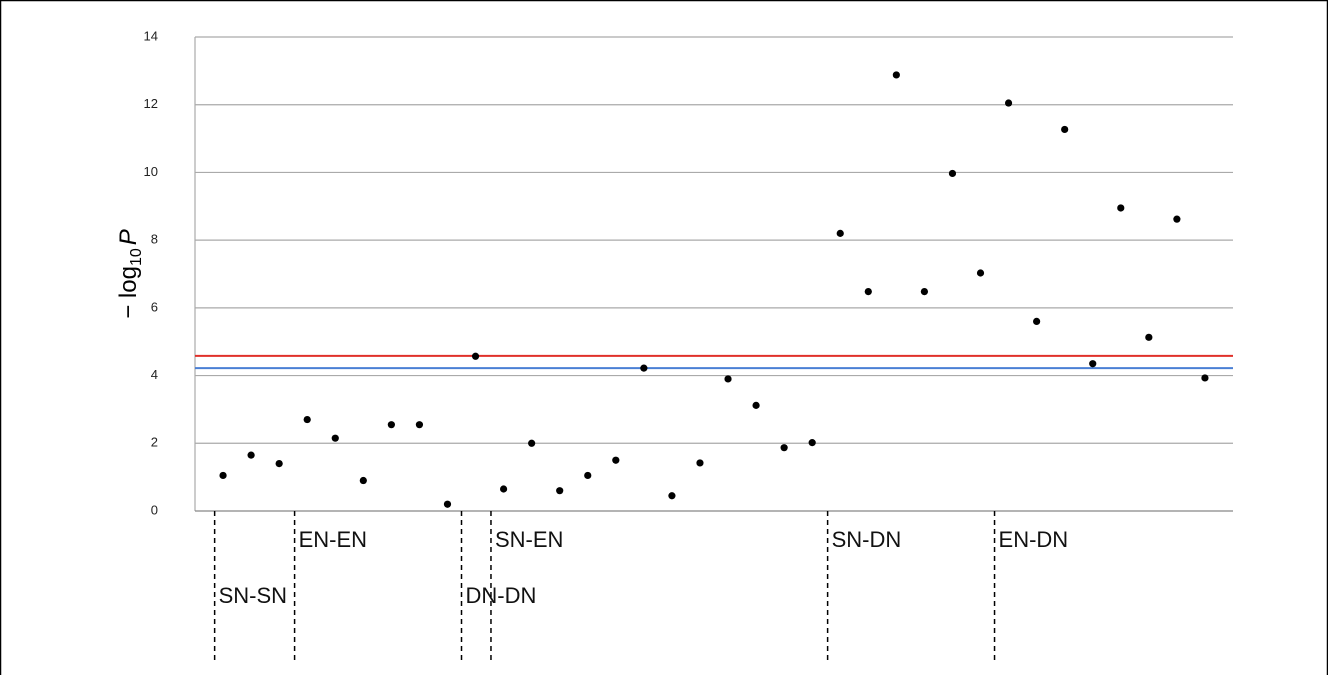 The width and height of the screenshot is (1328, 675). Describe the element at coordinates (151, 171) in the screenshot. I see `y-tick-label: 10` at that location.